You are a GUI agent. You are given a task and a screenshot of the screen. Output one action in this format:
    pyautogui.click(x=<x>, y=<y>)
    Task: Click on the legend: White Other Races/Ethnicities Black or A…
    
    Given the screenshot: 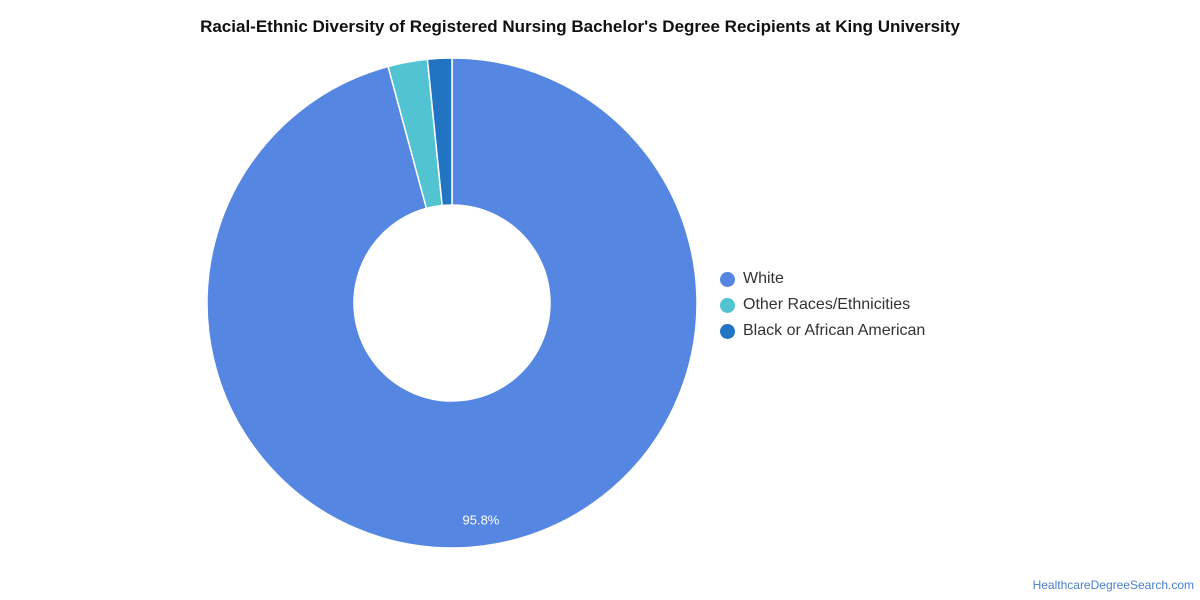 What is the action you would take?
    pyautogui.click(x=822, y=305)
    